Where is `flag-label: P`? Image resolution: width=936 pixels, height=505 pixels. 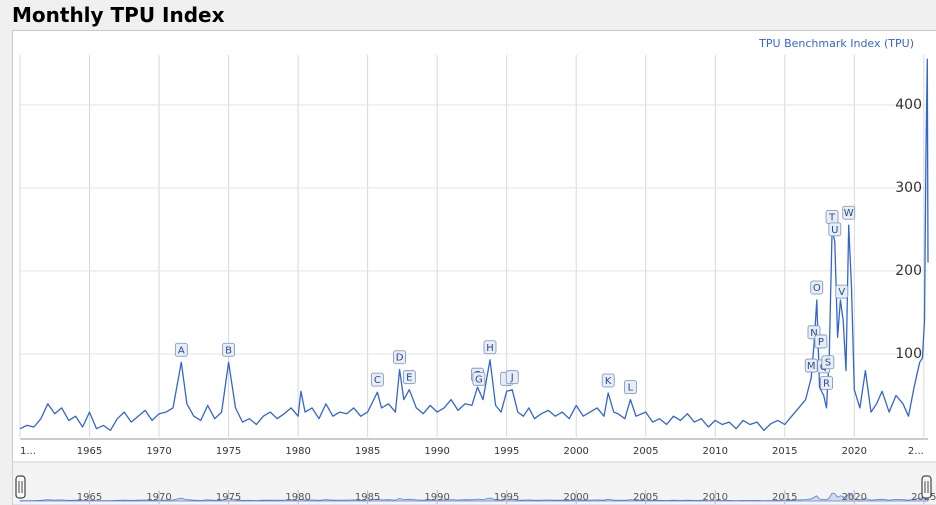
flag-label: P is located at coordinates (821, 342).